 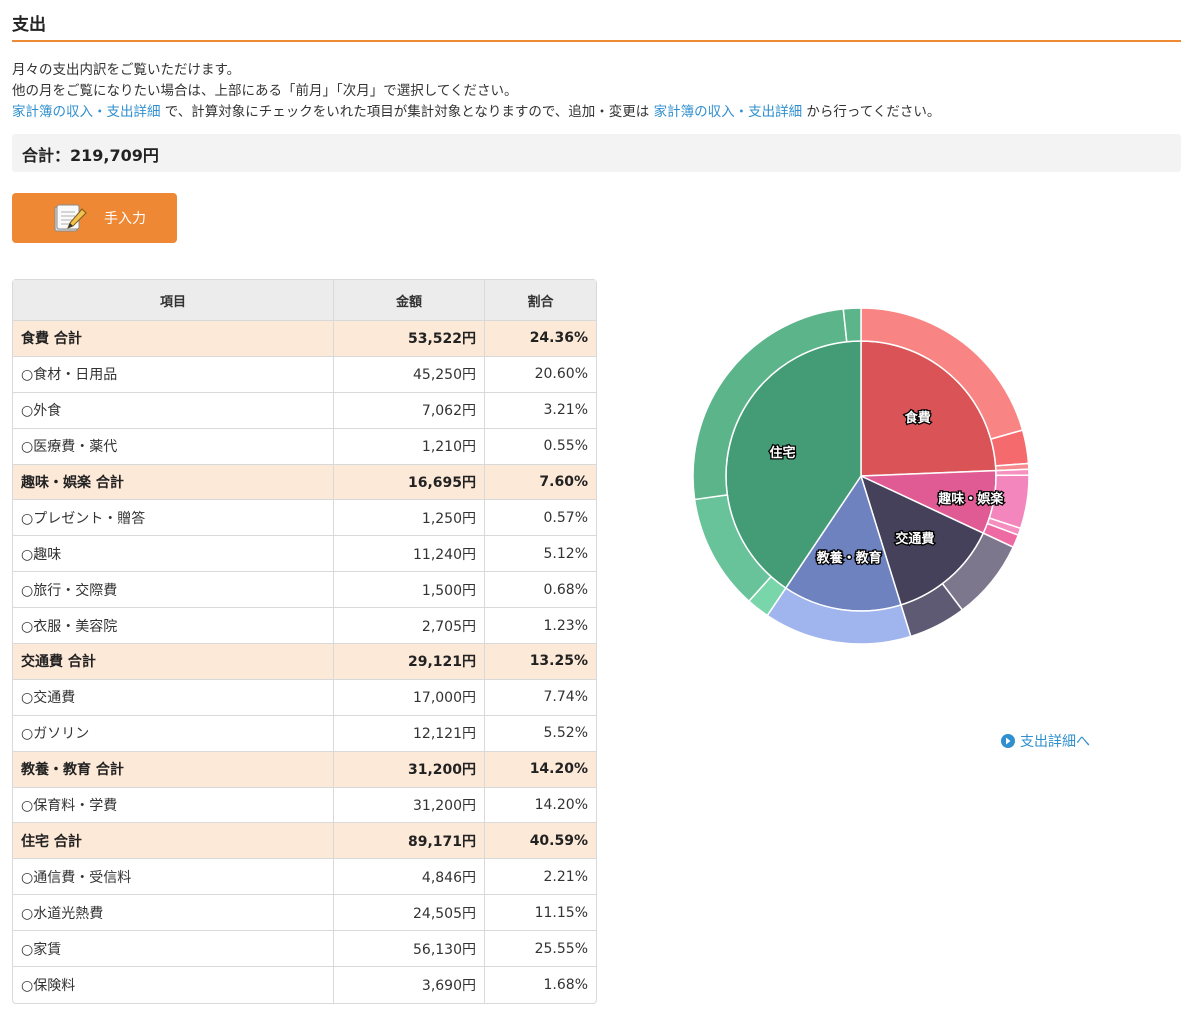 What do you see at coordinates (409, 913) in the screenshot?
I see `cell-amount: 24,505円` at bounding box center [409, 913].